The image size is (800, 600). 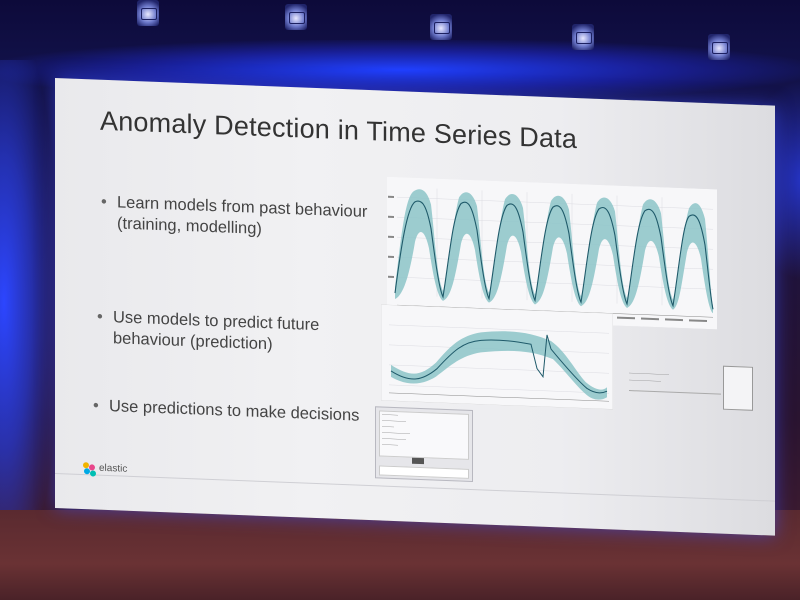 I want to click on alert-message-box: ———— —————— ——— ——————— —————— ————, so click(x=424, y=435).